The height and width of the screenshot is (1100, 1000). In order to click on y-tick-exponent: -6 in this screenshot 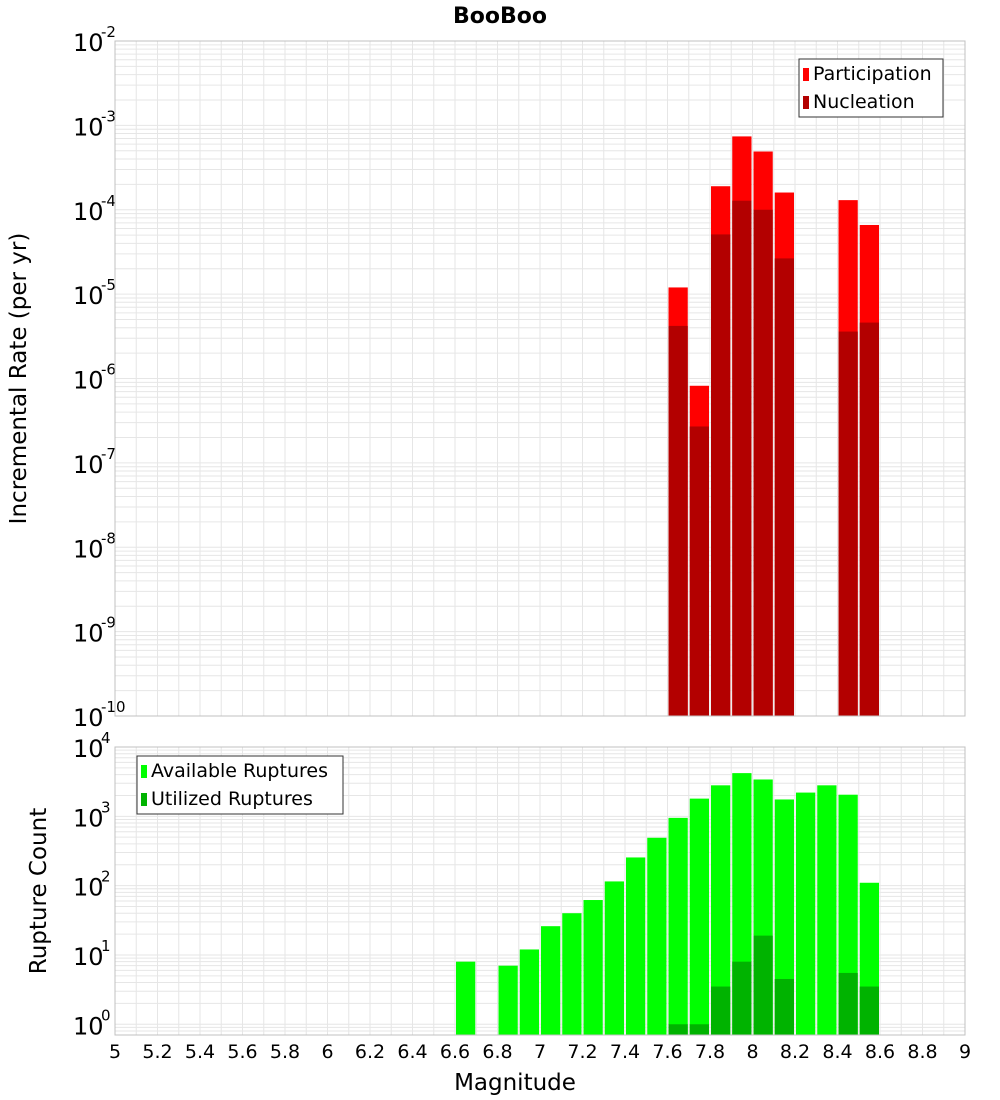, I will do `click(108, 370)`.